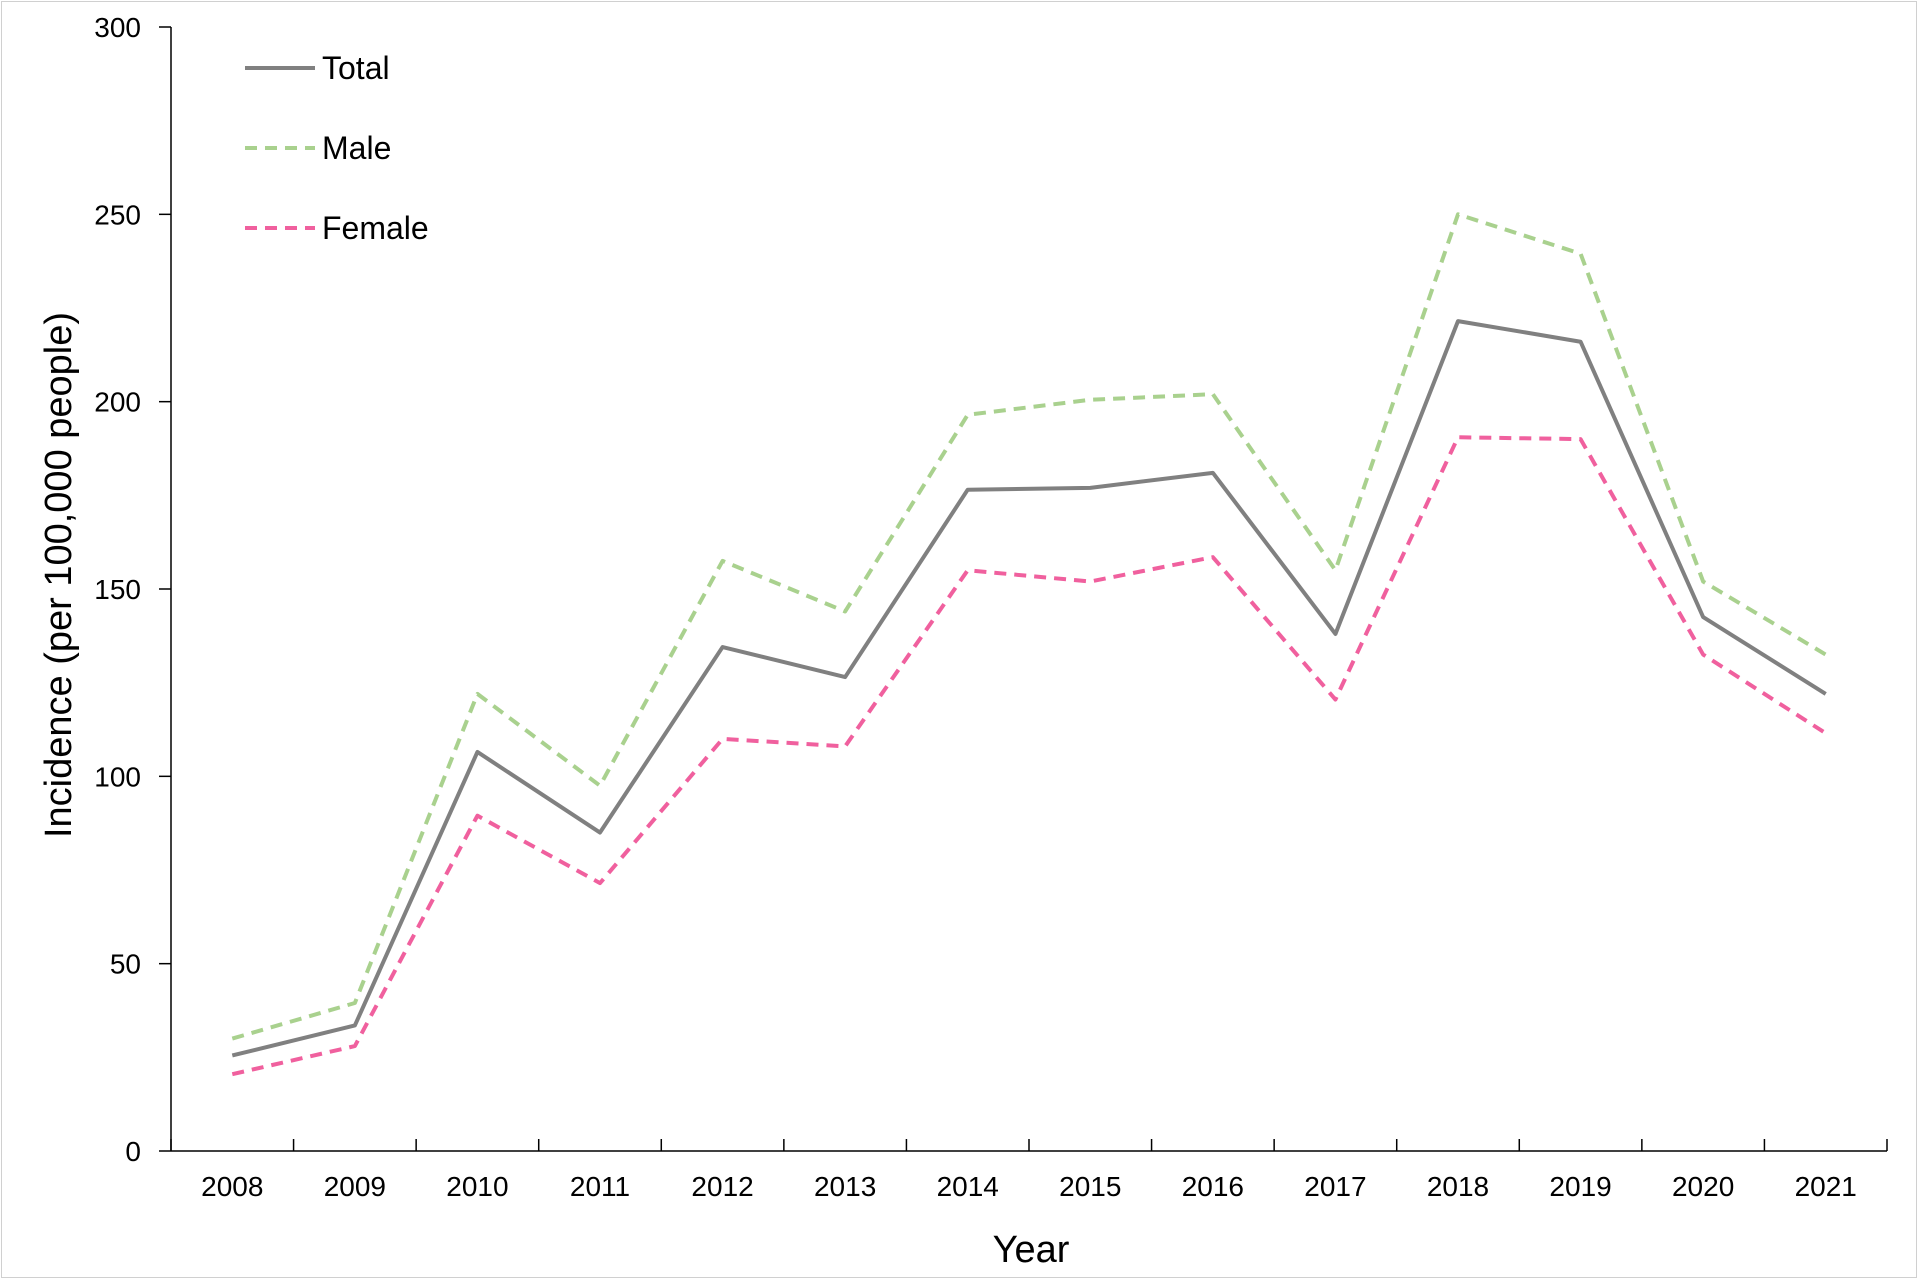  I want to click on x-tick-label: 2010, so click(477, 1186).